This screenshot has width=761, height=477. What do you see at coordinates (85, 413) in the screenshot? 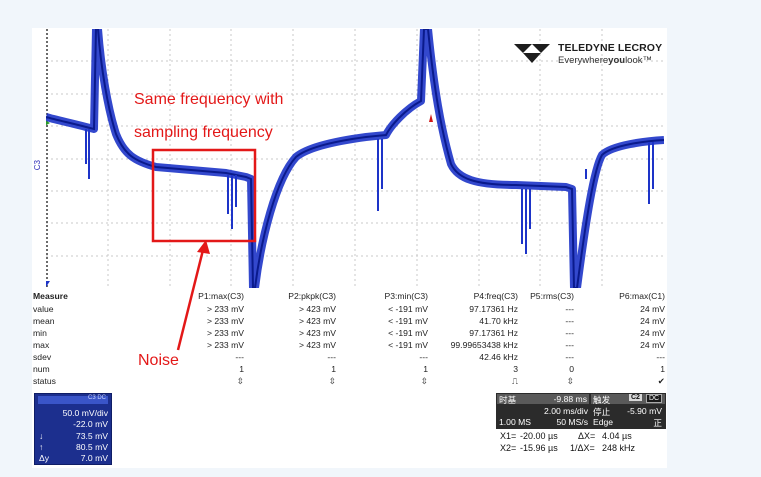
I see `vertical-scale: 50.0 mV/div` at bounding box center [85, 413].